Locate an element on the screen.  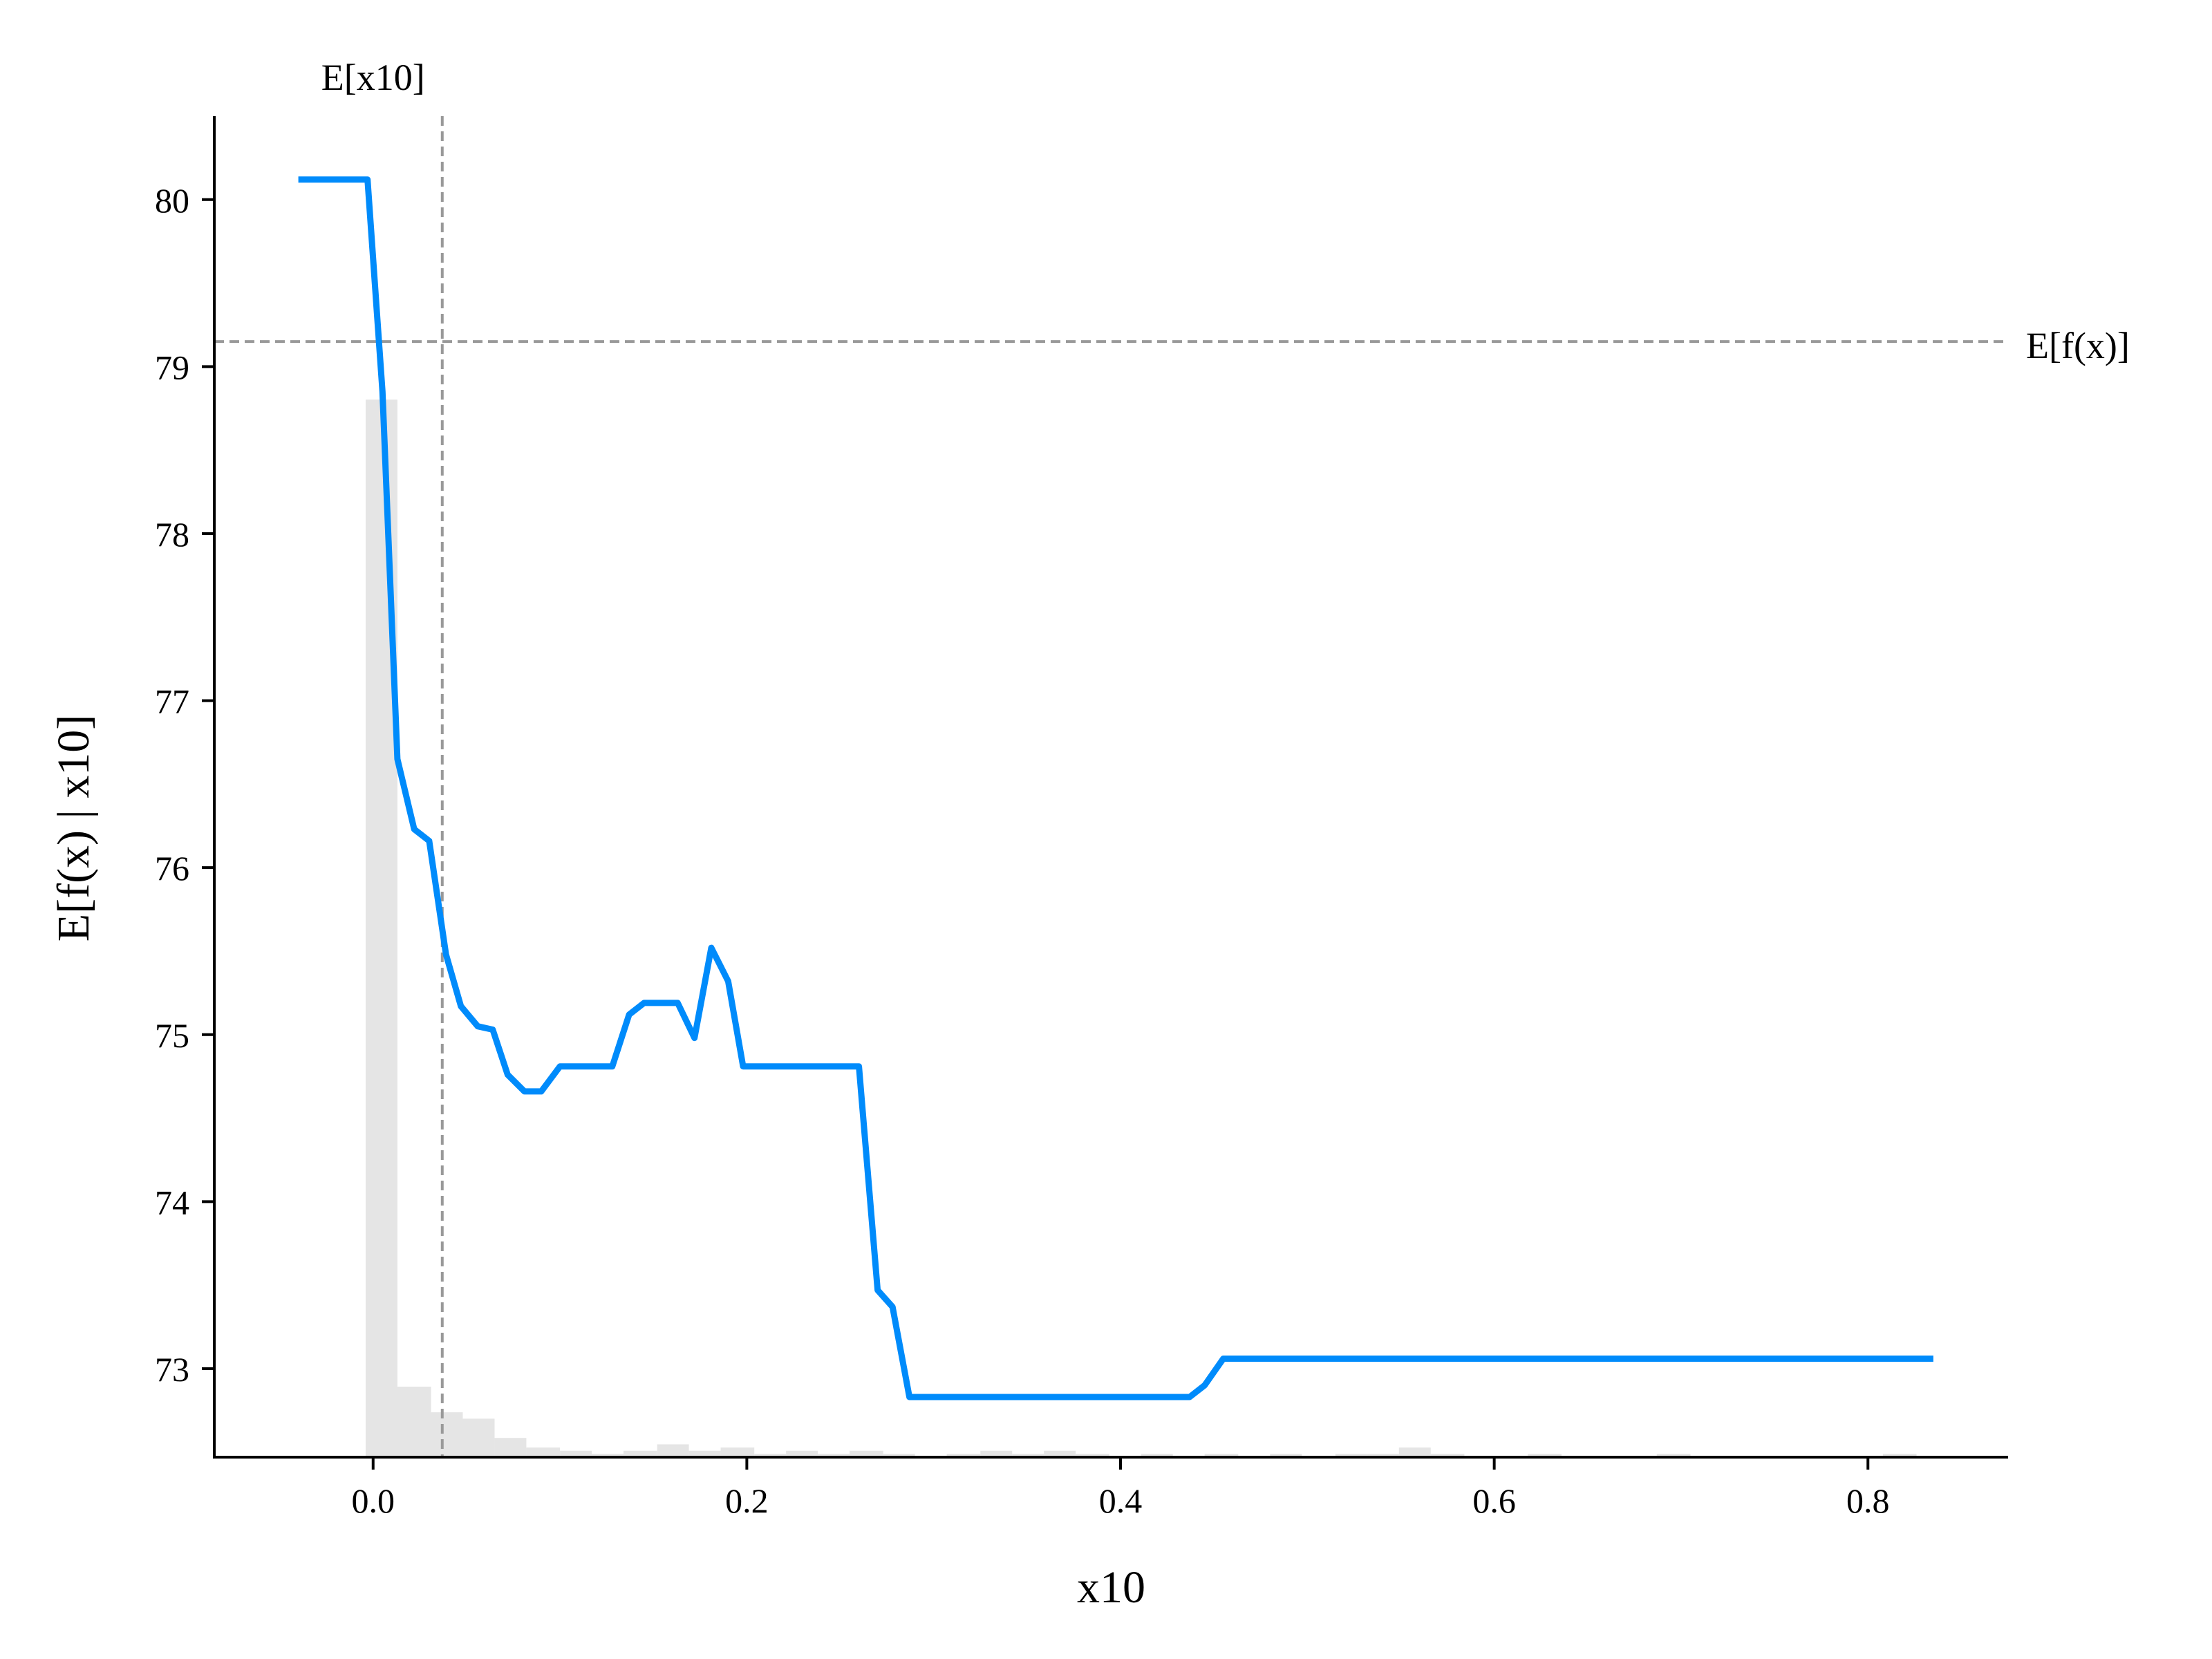
y-tick-label: 76 is located at coordinates (172, 868).